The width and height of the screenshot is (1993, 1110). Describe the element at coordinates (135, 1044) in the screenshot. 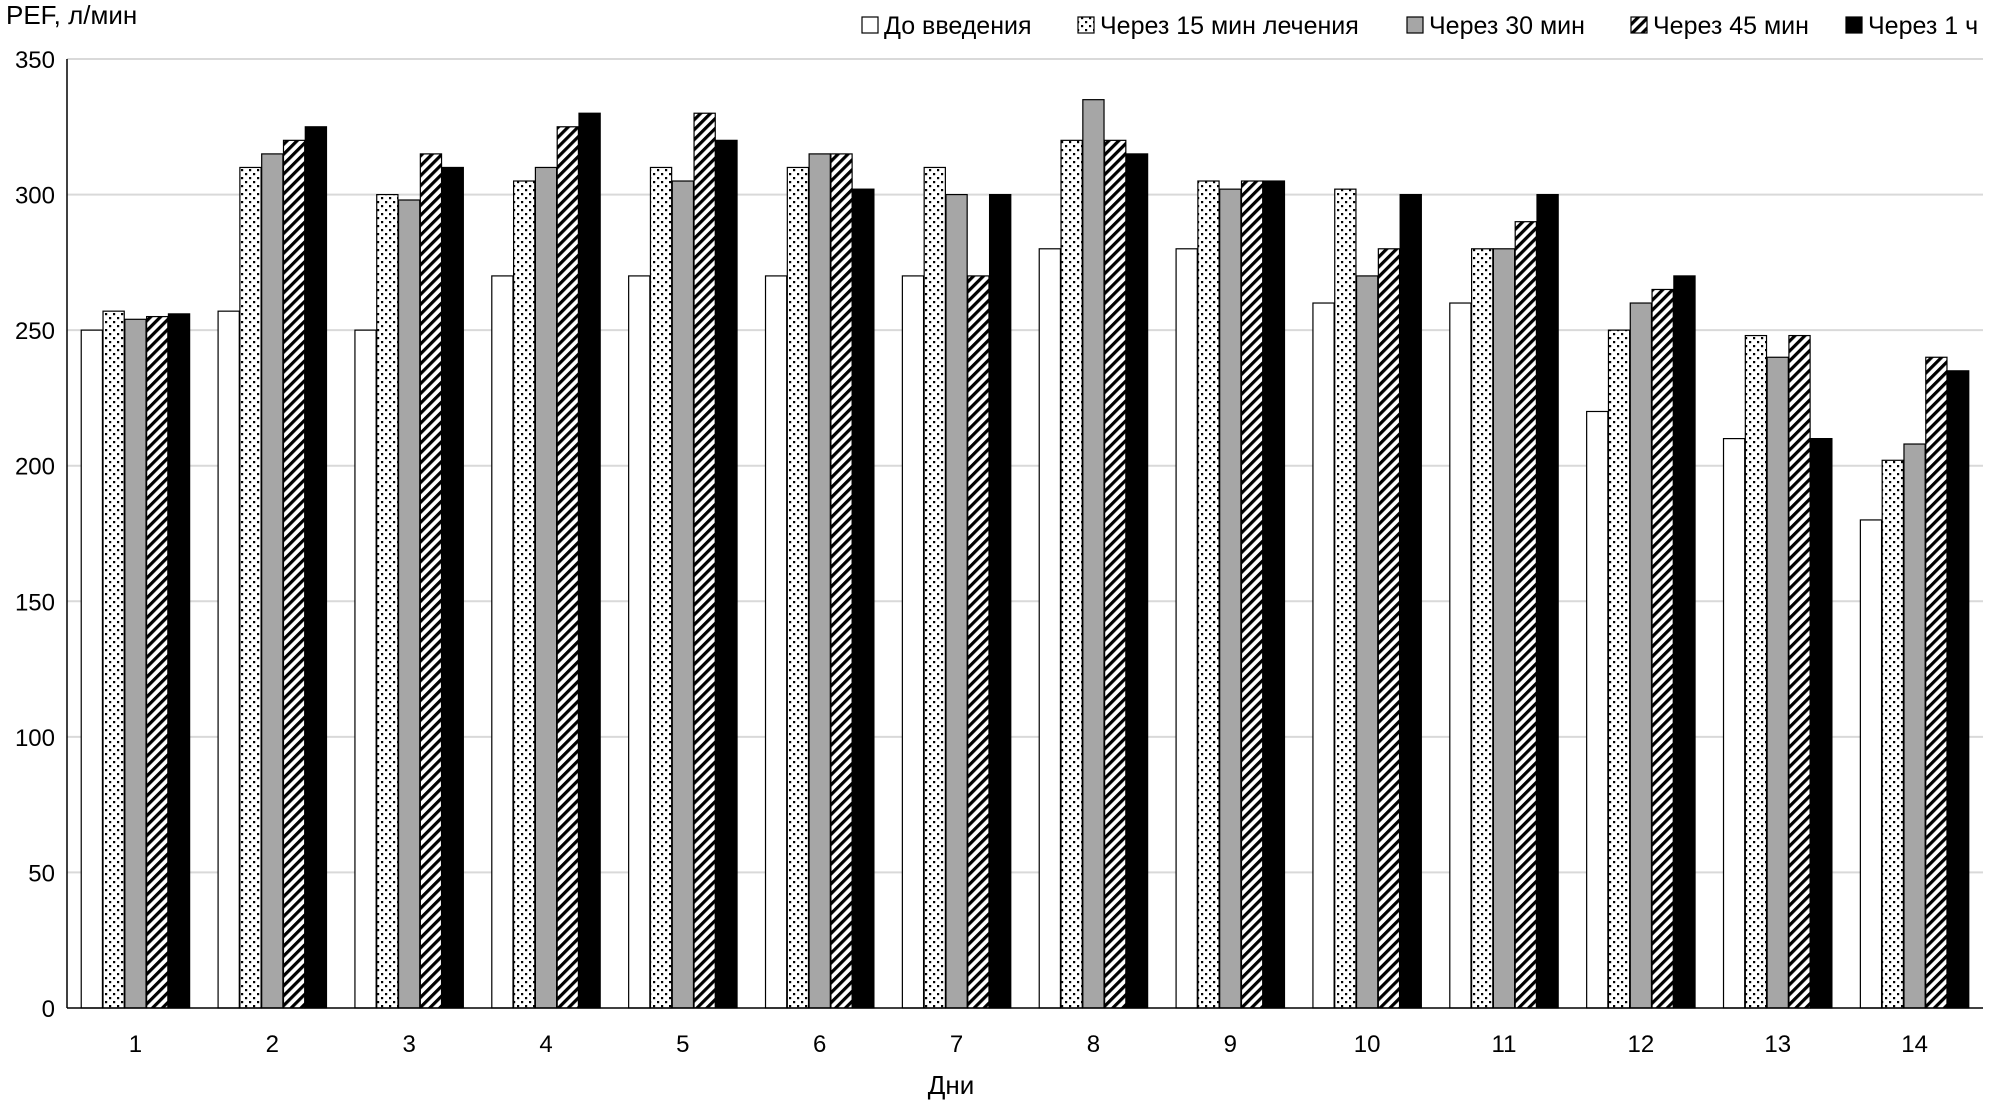

I see `x-tick-label: 1` at that location.